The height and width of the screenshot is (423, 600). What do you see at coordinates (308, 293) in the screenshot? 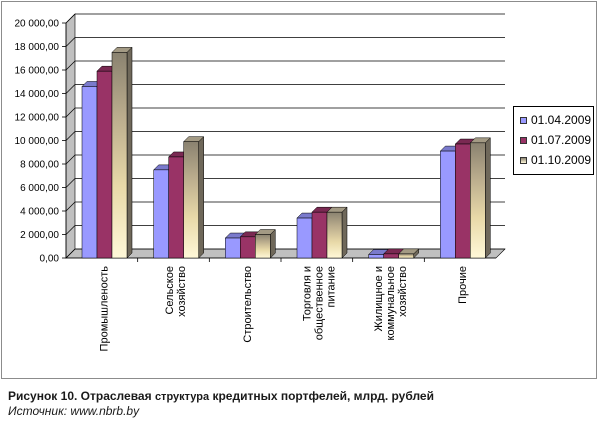
I see `x-category-label: Торговля и` at bounding box center [308, 293].